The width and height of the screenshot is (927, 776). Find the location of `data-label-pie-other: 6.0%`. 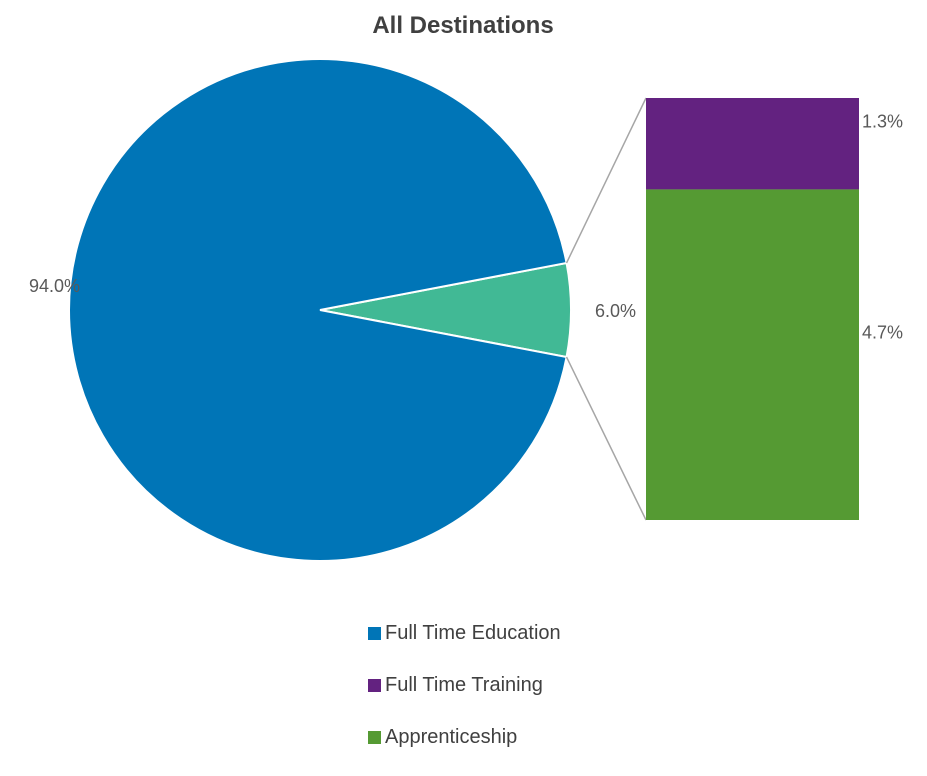

data-label-pie-other: 6.0% is located at coordinates (615, 311).